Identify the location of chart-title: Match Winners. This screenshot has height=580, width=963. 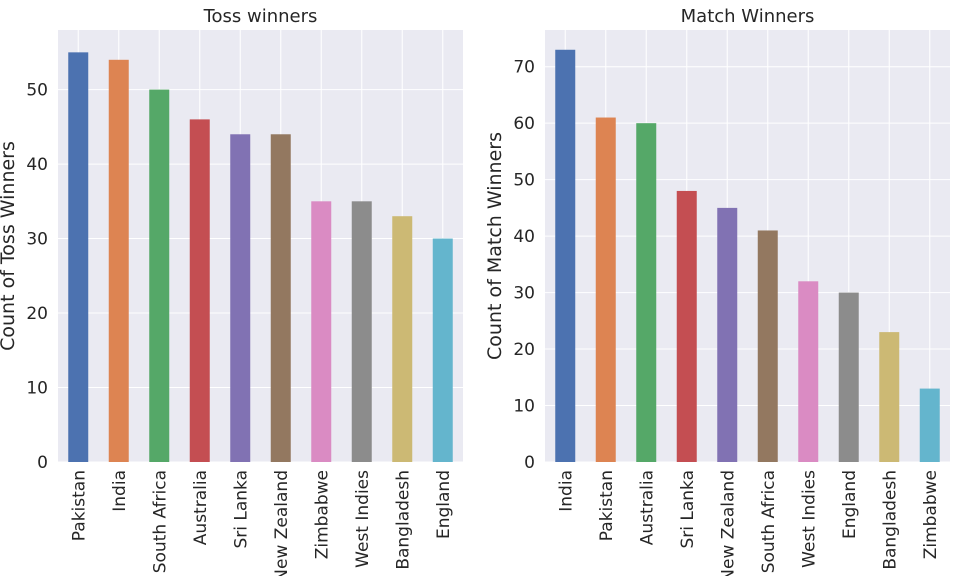
(748, 16).